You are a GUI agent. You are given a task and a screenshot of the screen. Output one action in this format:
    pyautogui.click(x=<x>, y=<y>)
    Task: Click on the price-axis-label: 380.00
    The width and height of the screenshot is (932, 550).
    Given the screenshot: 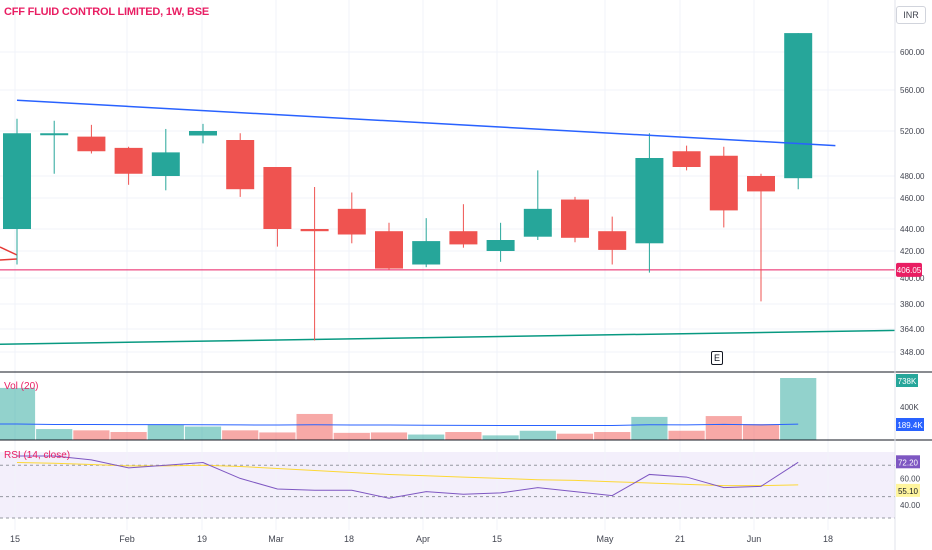 What is the action you would take?
    pyautogui.click(x=912, y=304)
    